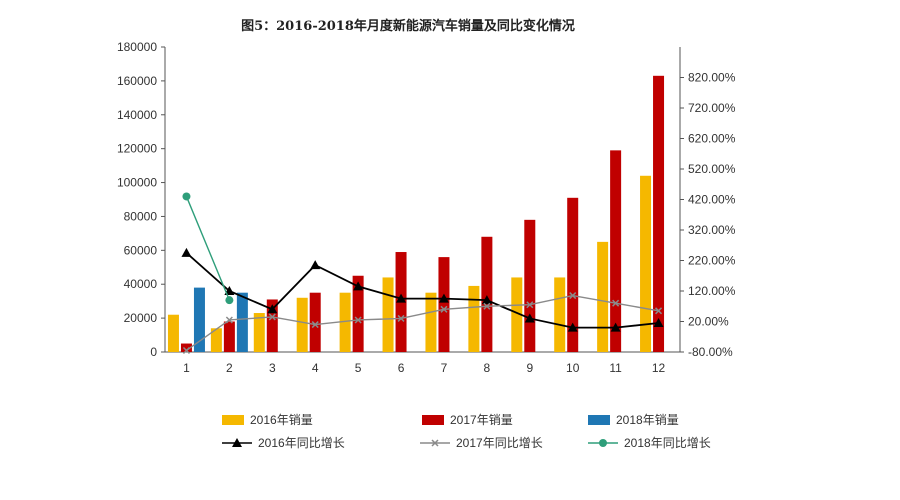  Describe the element at coordinates (499, 443) in the screenshot. I see `legend-line-label-2017: 2017年同比增长` at that location.